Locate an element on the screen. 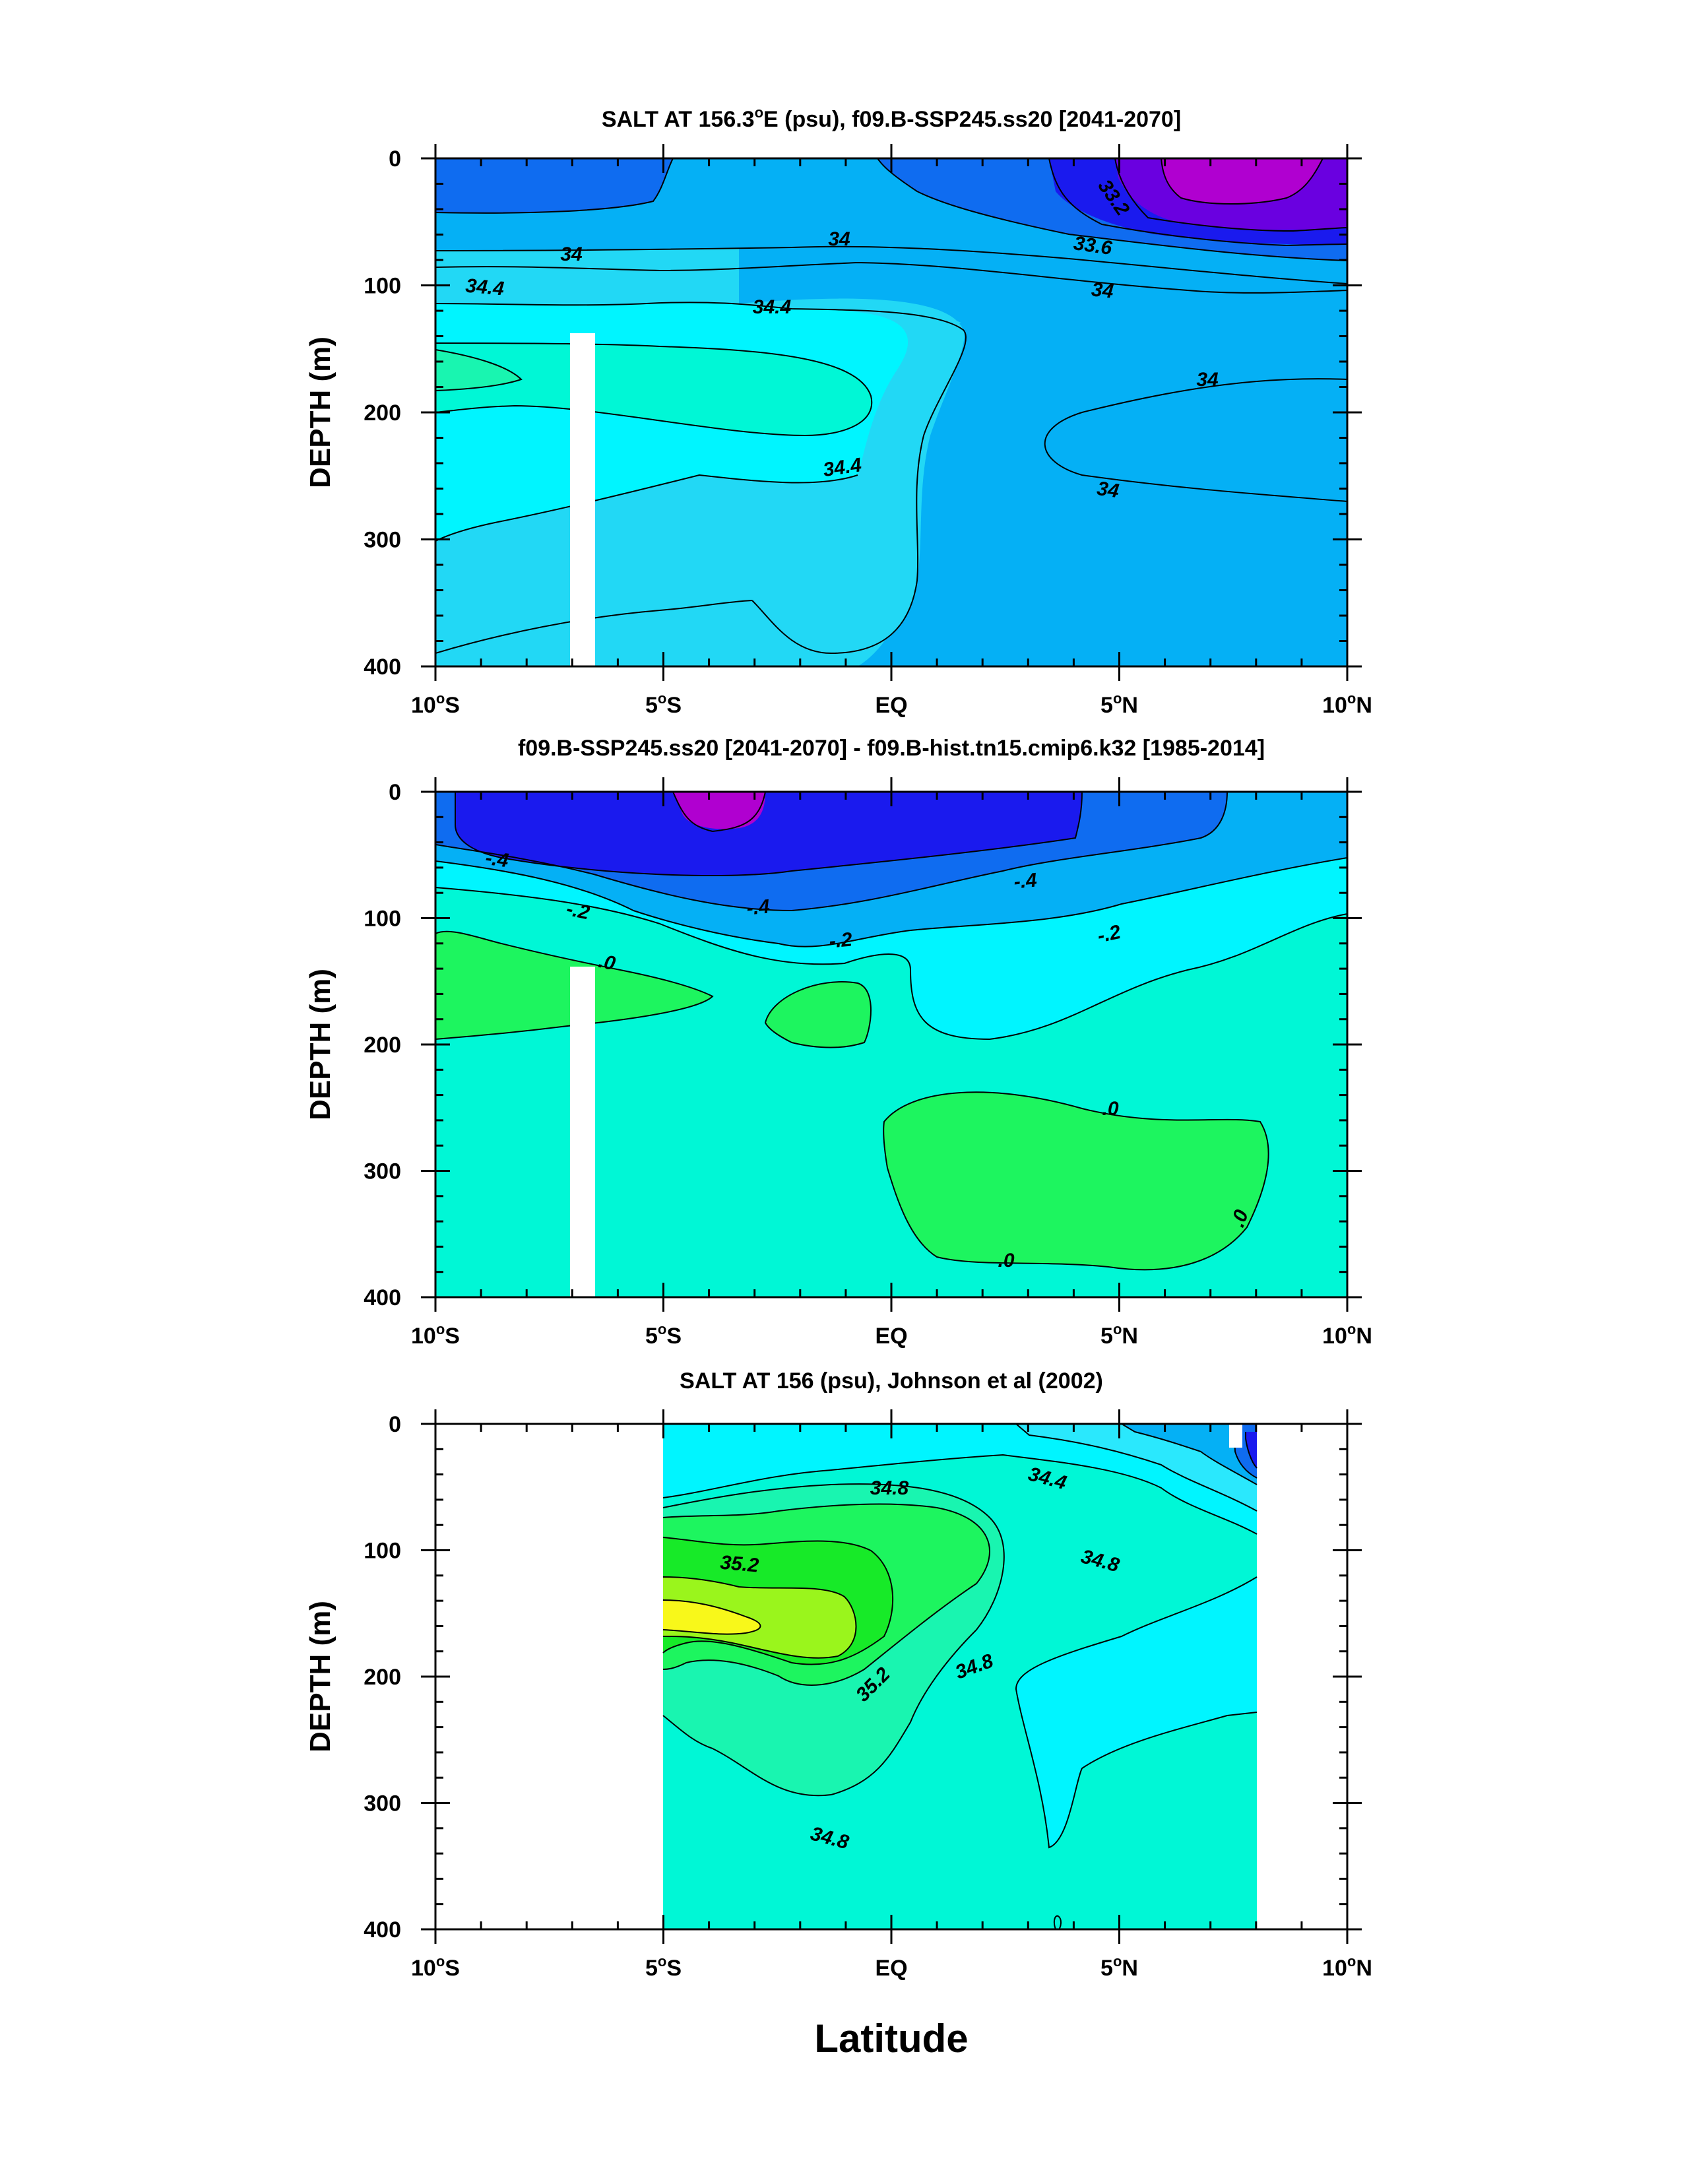 This screenshot has height=2184, width=1689. contour-label: 34.8 is located at coordinates (889, 1488).